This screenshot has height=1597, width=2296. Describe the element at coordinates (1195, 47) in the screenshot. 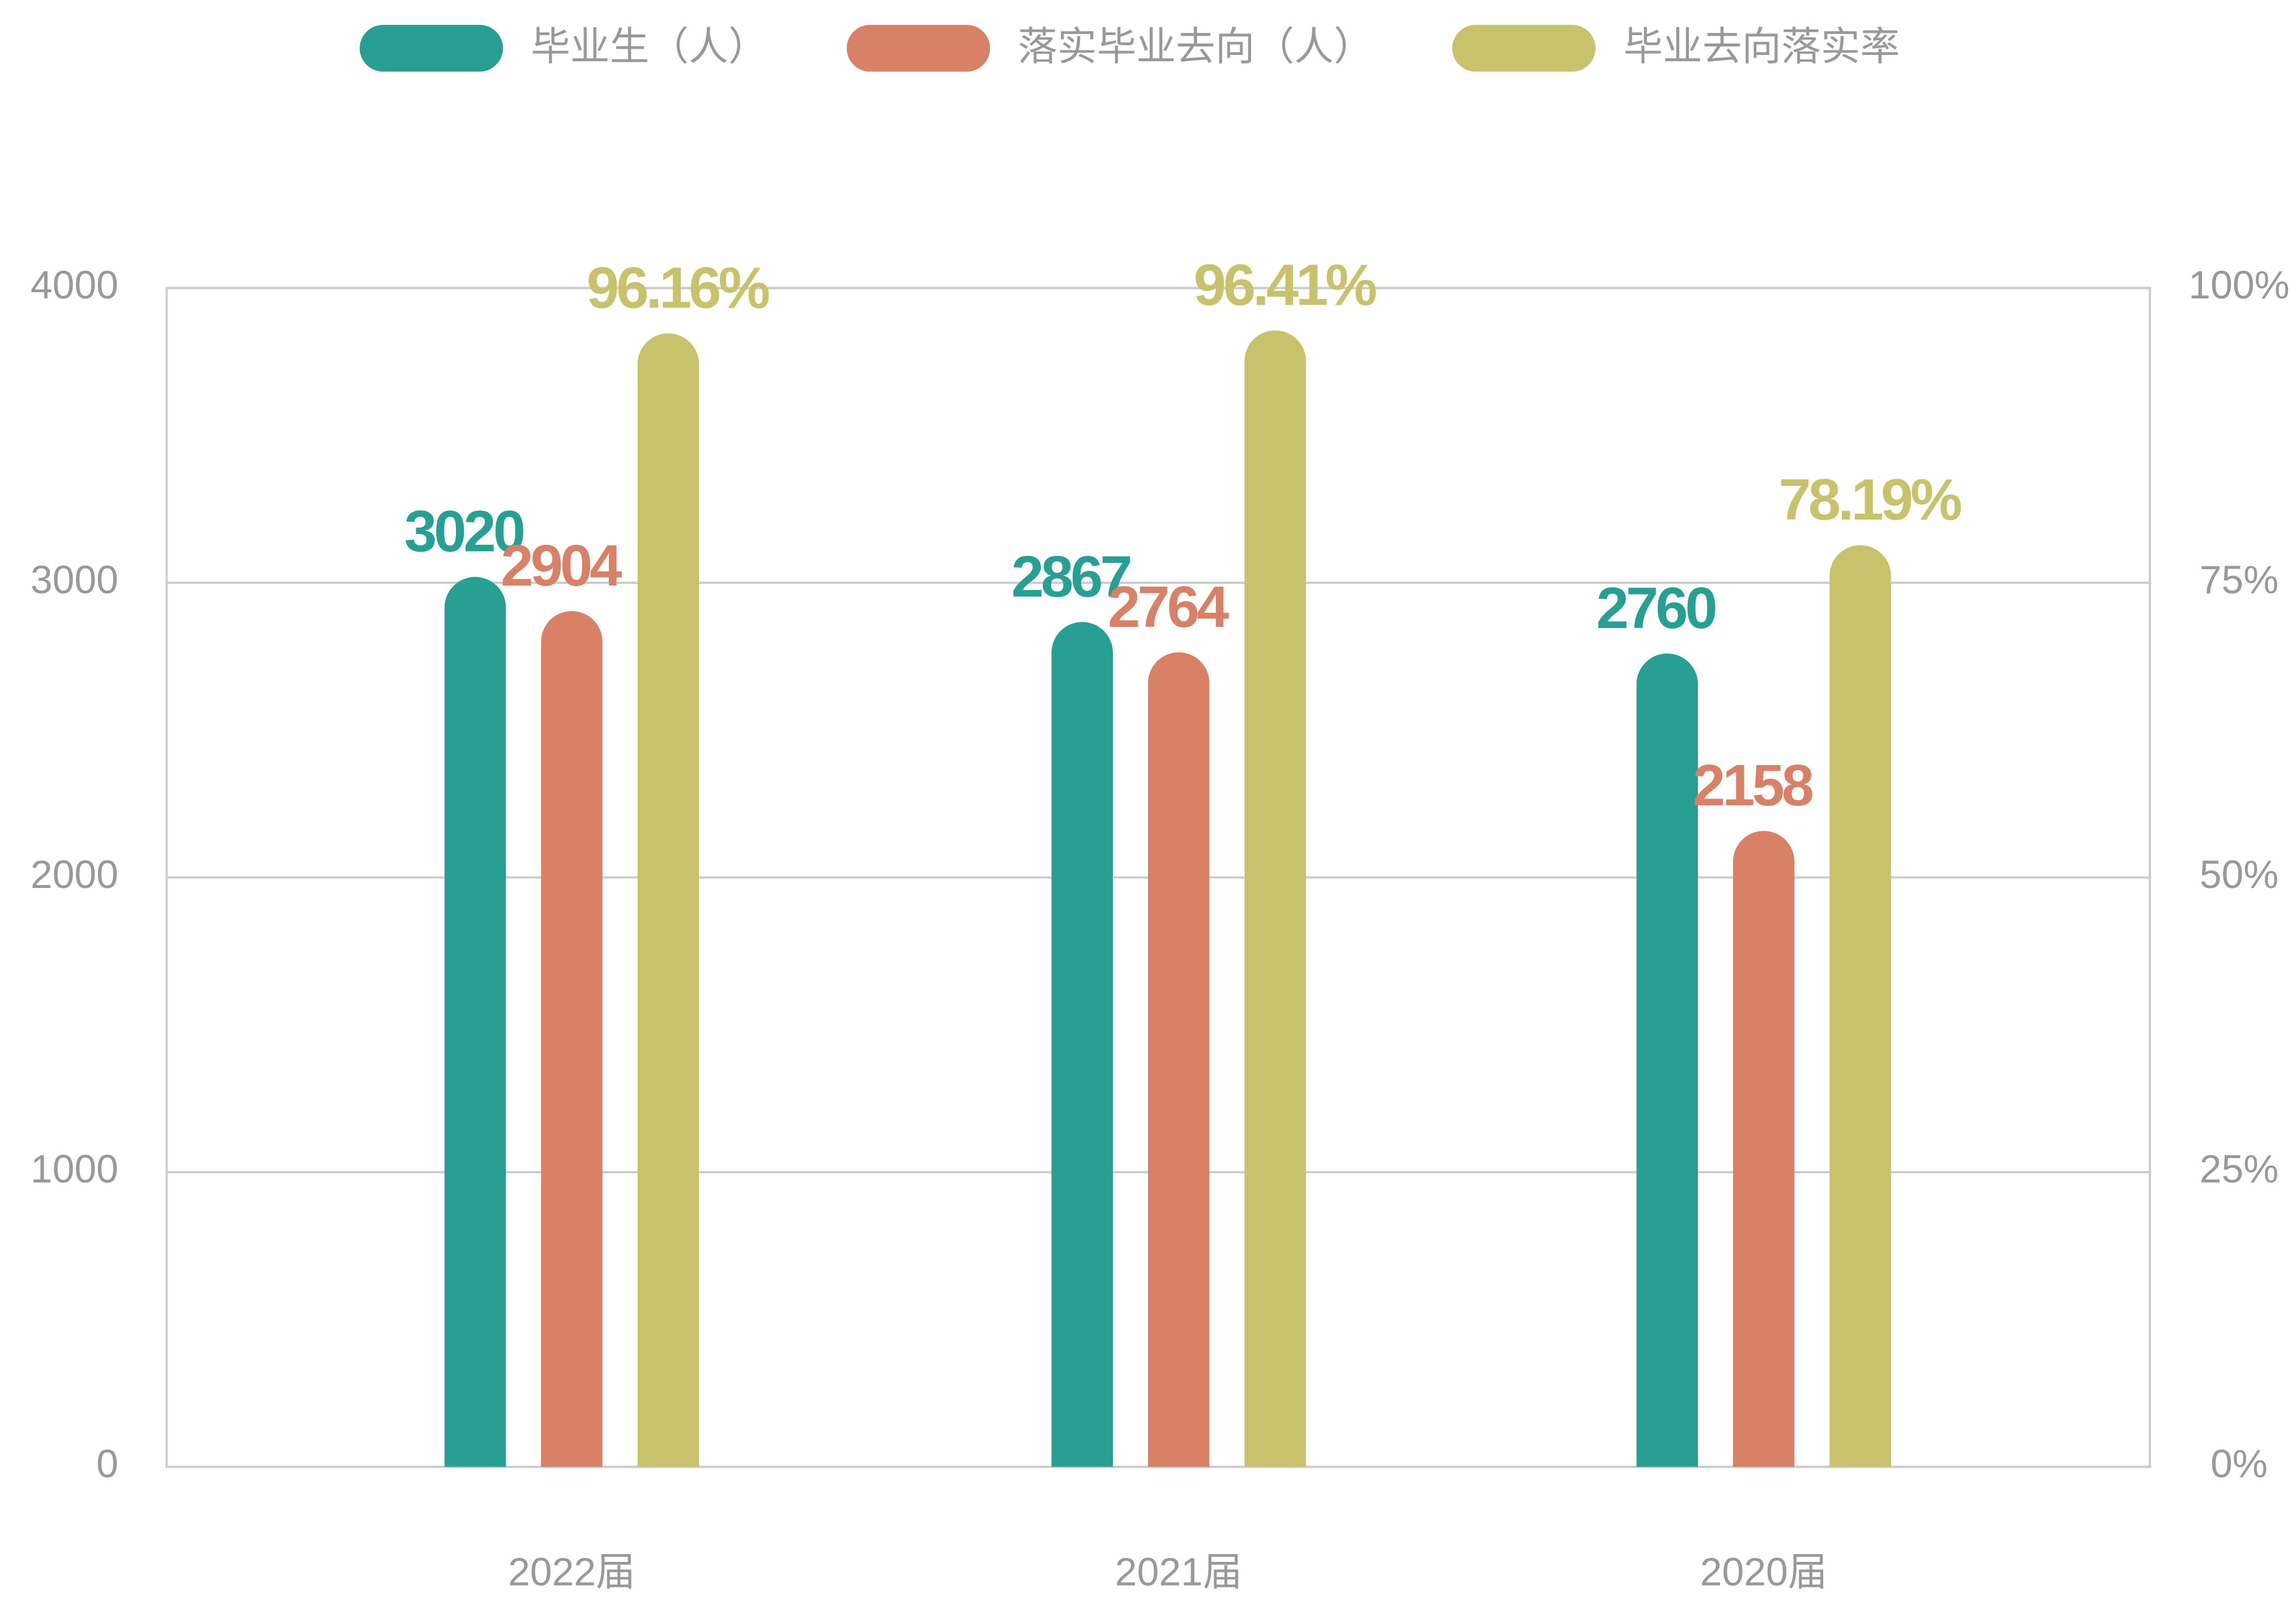

I see `legend-label: 落实毕业去向（人）` at that location.